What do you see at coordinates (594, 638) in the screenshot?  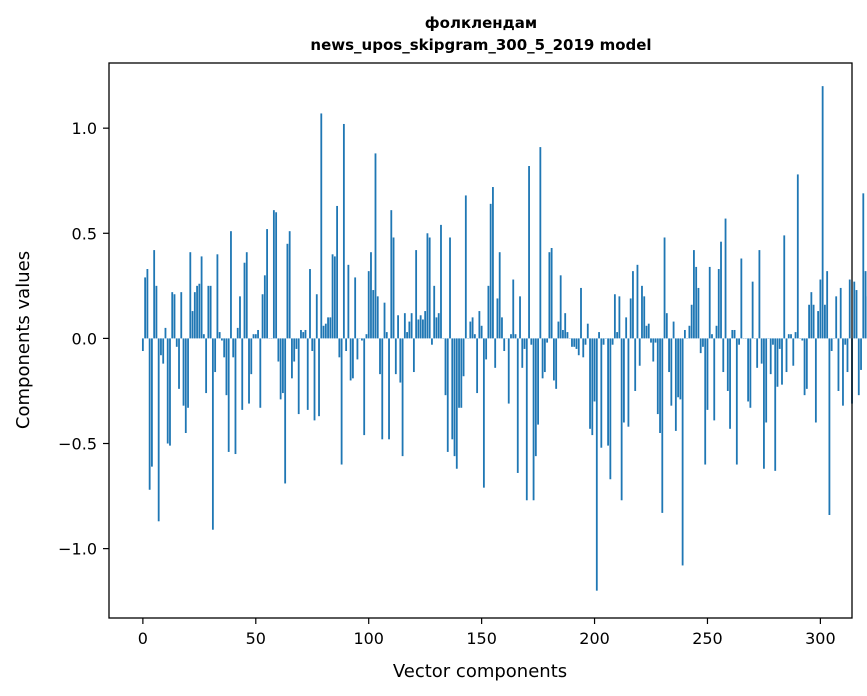 I see `x-tick-label: 200` at bounding box center [594, 638].